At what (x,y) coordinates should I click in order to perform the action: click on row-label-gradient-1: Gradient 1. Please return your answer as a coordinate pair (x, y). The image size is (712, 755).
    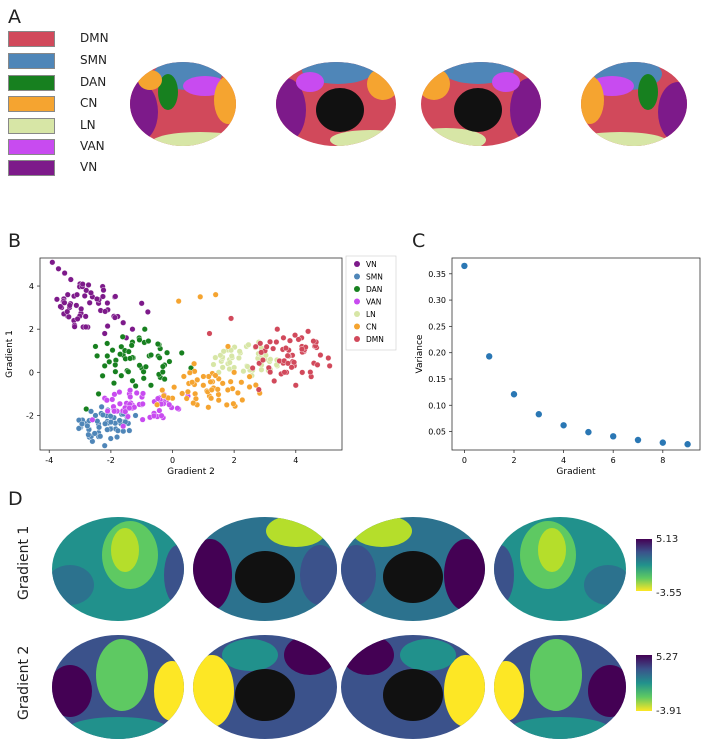
    Looking at the image, I should click on (24, 562).